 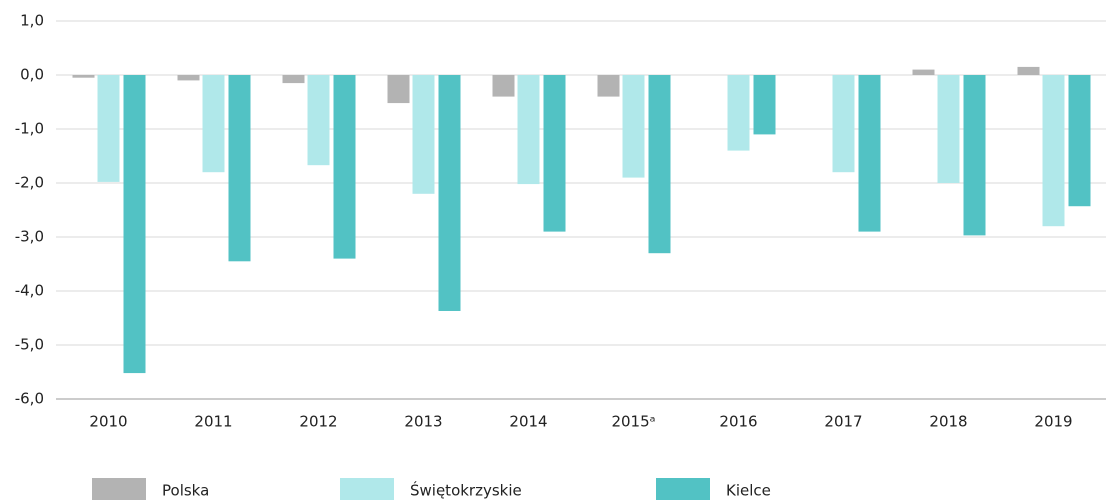 What do you see at coordinates (633, 422) in the screenshot?
I see `x-tick-label: 2015ᵃ` at bounding box center [633, 422].